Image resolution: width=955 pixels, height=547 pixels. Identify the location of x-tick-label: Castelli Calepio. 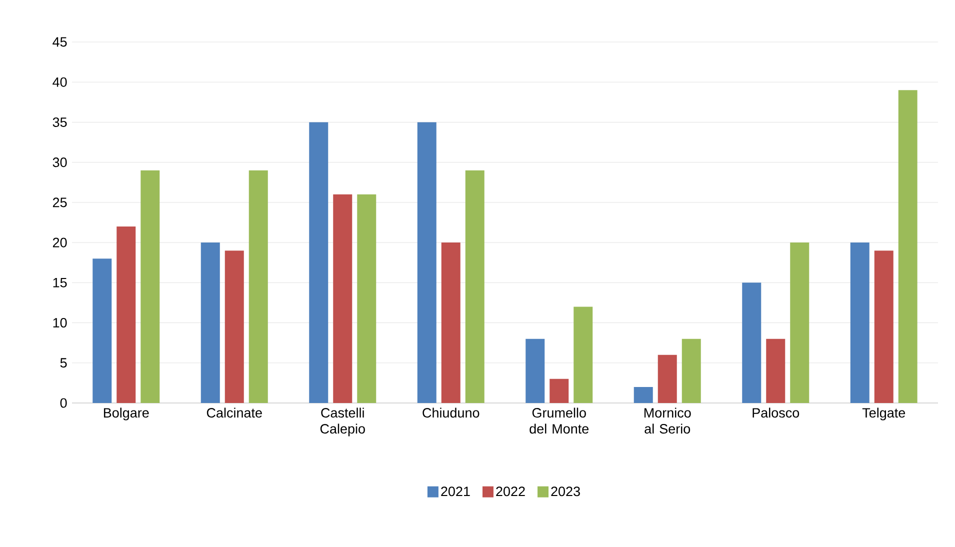
(342, 422).